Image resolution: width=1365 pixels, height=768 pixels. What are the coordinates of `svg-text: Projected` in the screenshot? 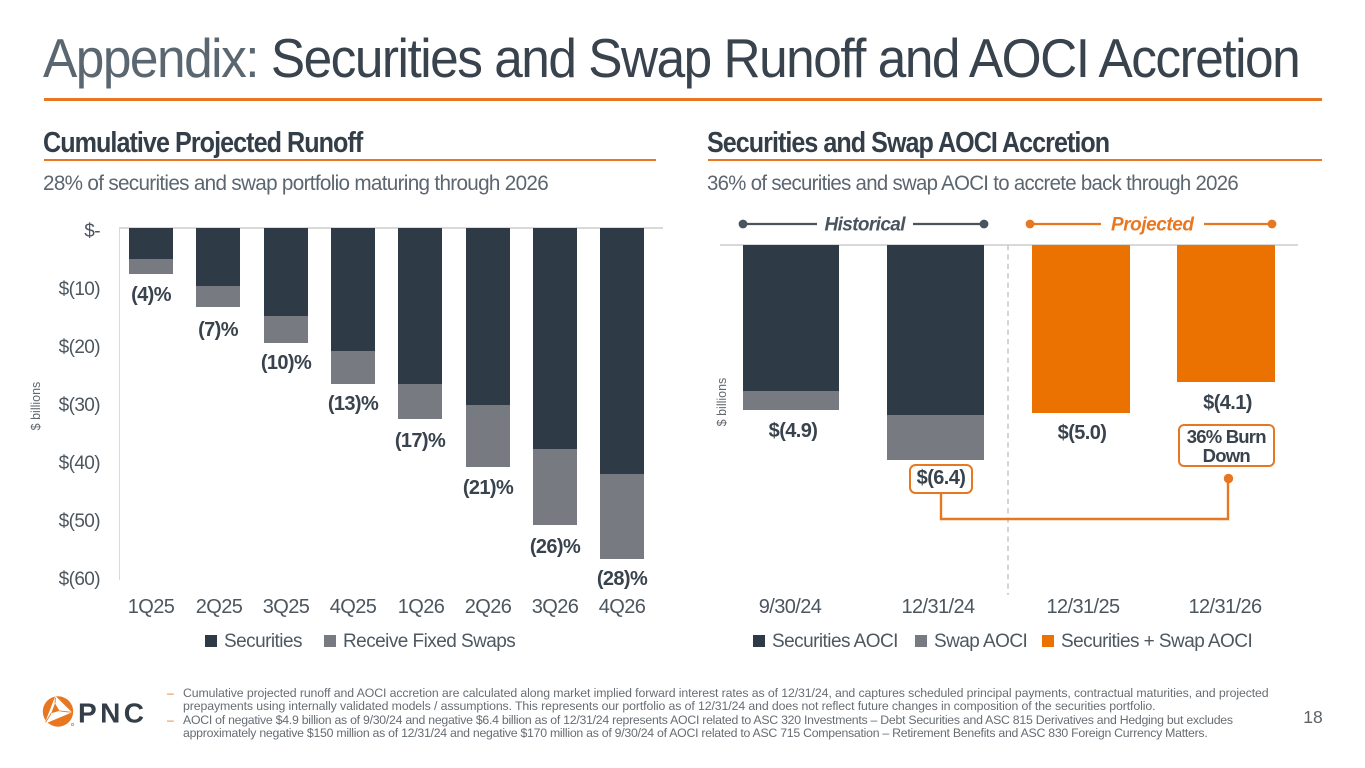 It's located at (1152, 225).